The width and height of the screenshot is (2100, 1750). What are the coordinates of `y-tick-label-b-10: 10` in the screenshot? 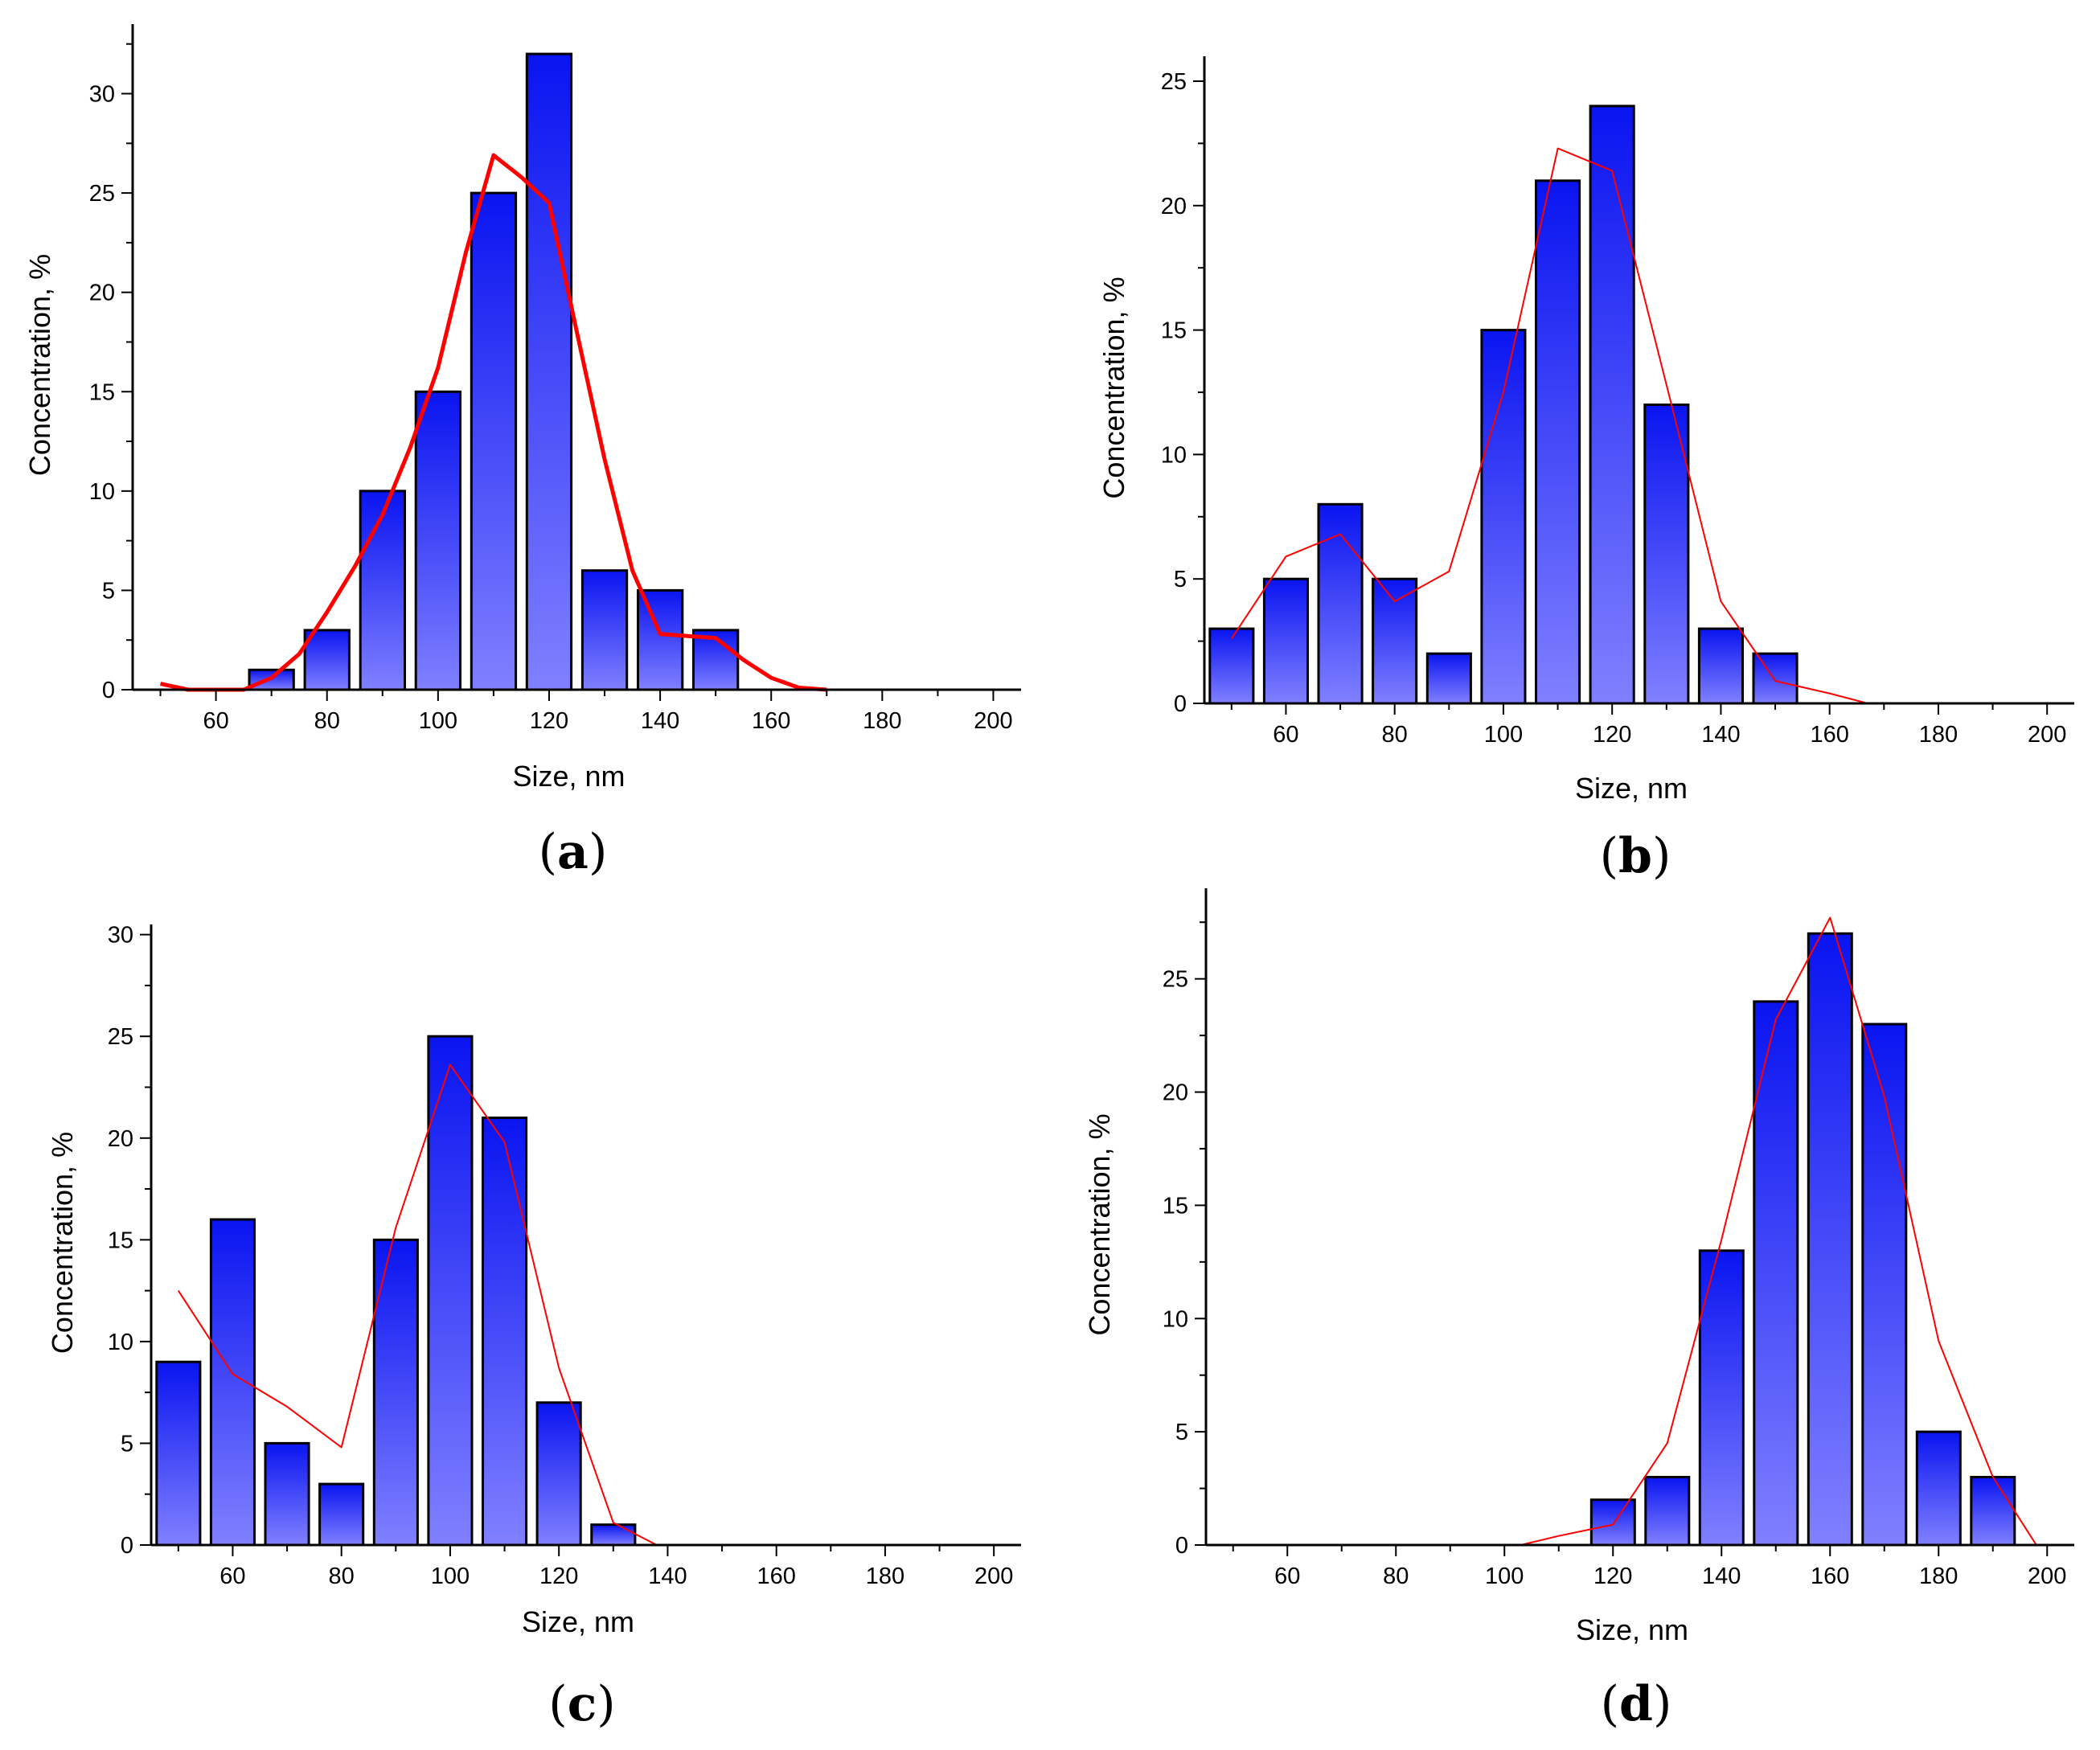 It's located at (1174, 455).